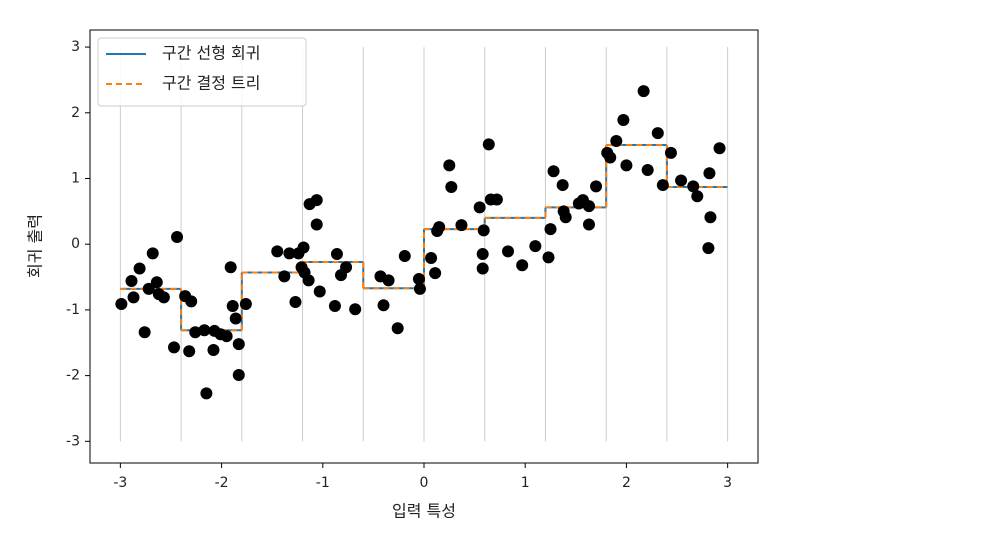 This screenshot has height=548, width=1008. Describe the element at coordinates (626, 483) in the screenshot. I see `x-tick-label: 2` at that location.